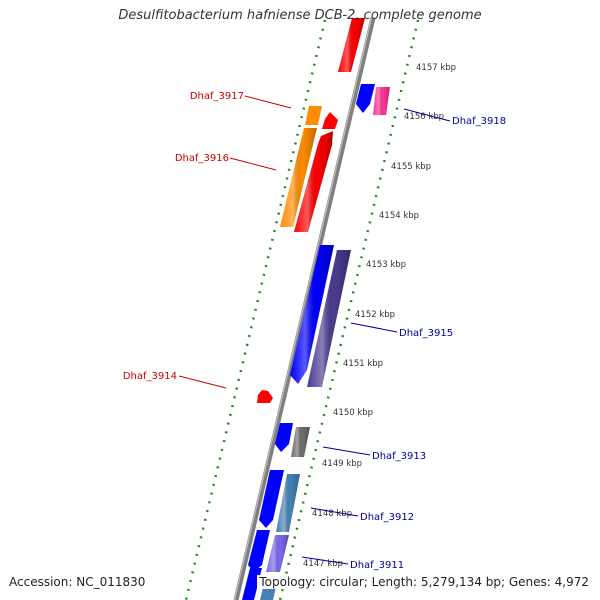 This screenshot has width=600, height=600. Describe the element at coordinates (150, 376) in the screenshot. I see `gene-label-dhaf-3914: Dhaf_3914` at that location.